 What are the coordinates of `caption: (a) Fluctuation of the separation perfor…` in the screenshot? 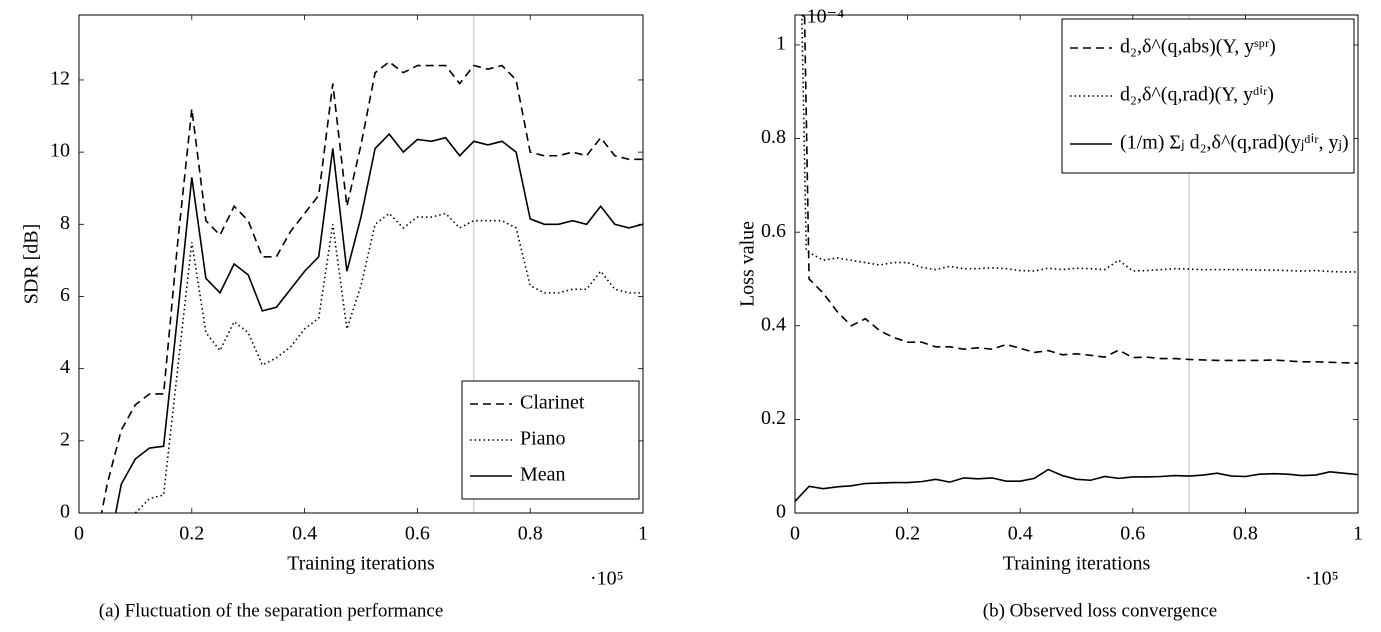 It's located at (271, 610).